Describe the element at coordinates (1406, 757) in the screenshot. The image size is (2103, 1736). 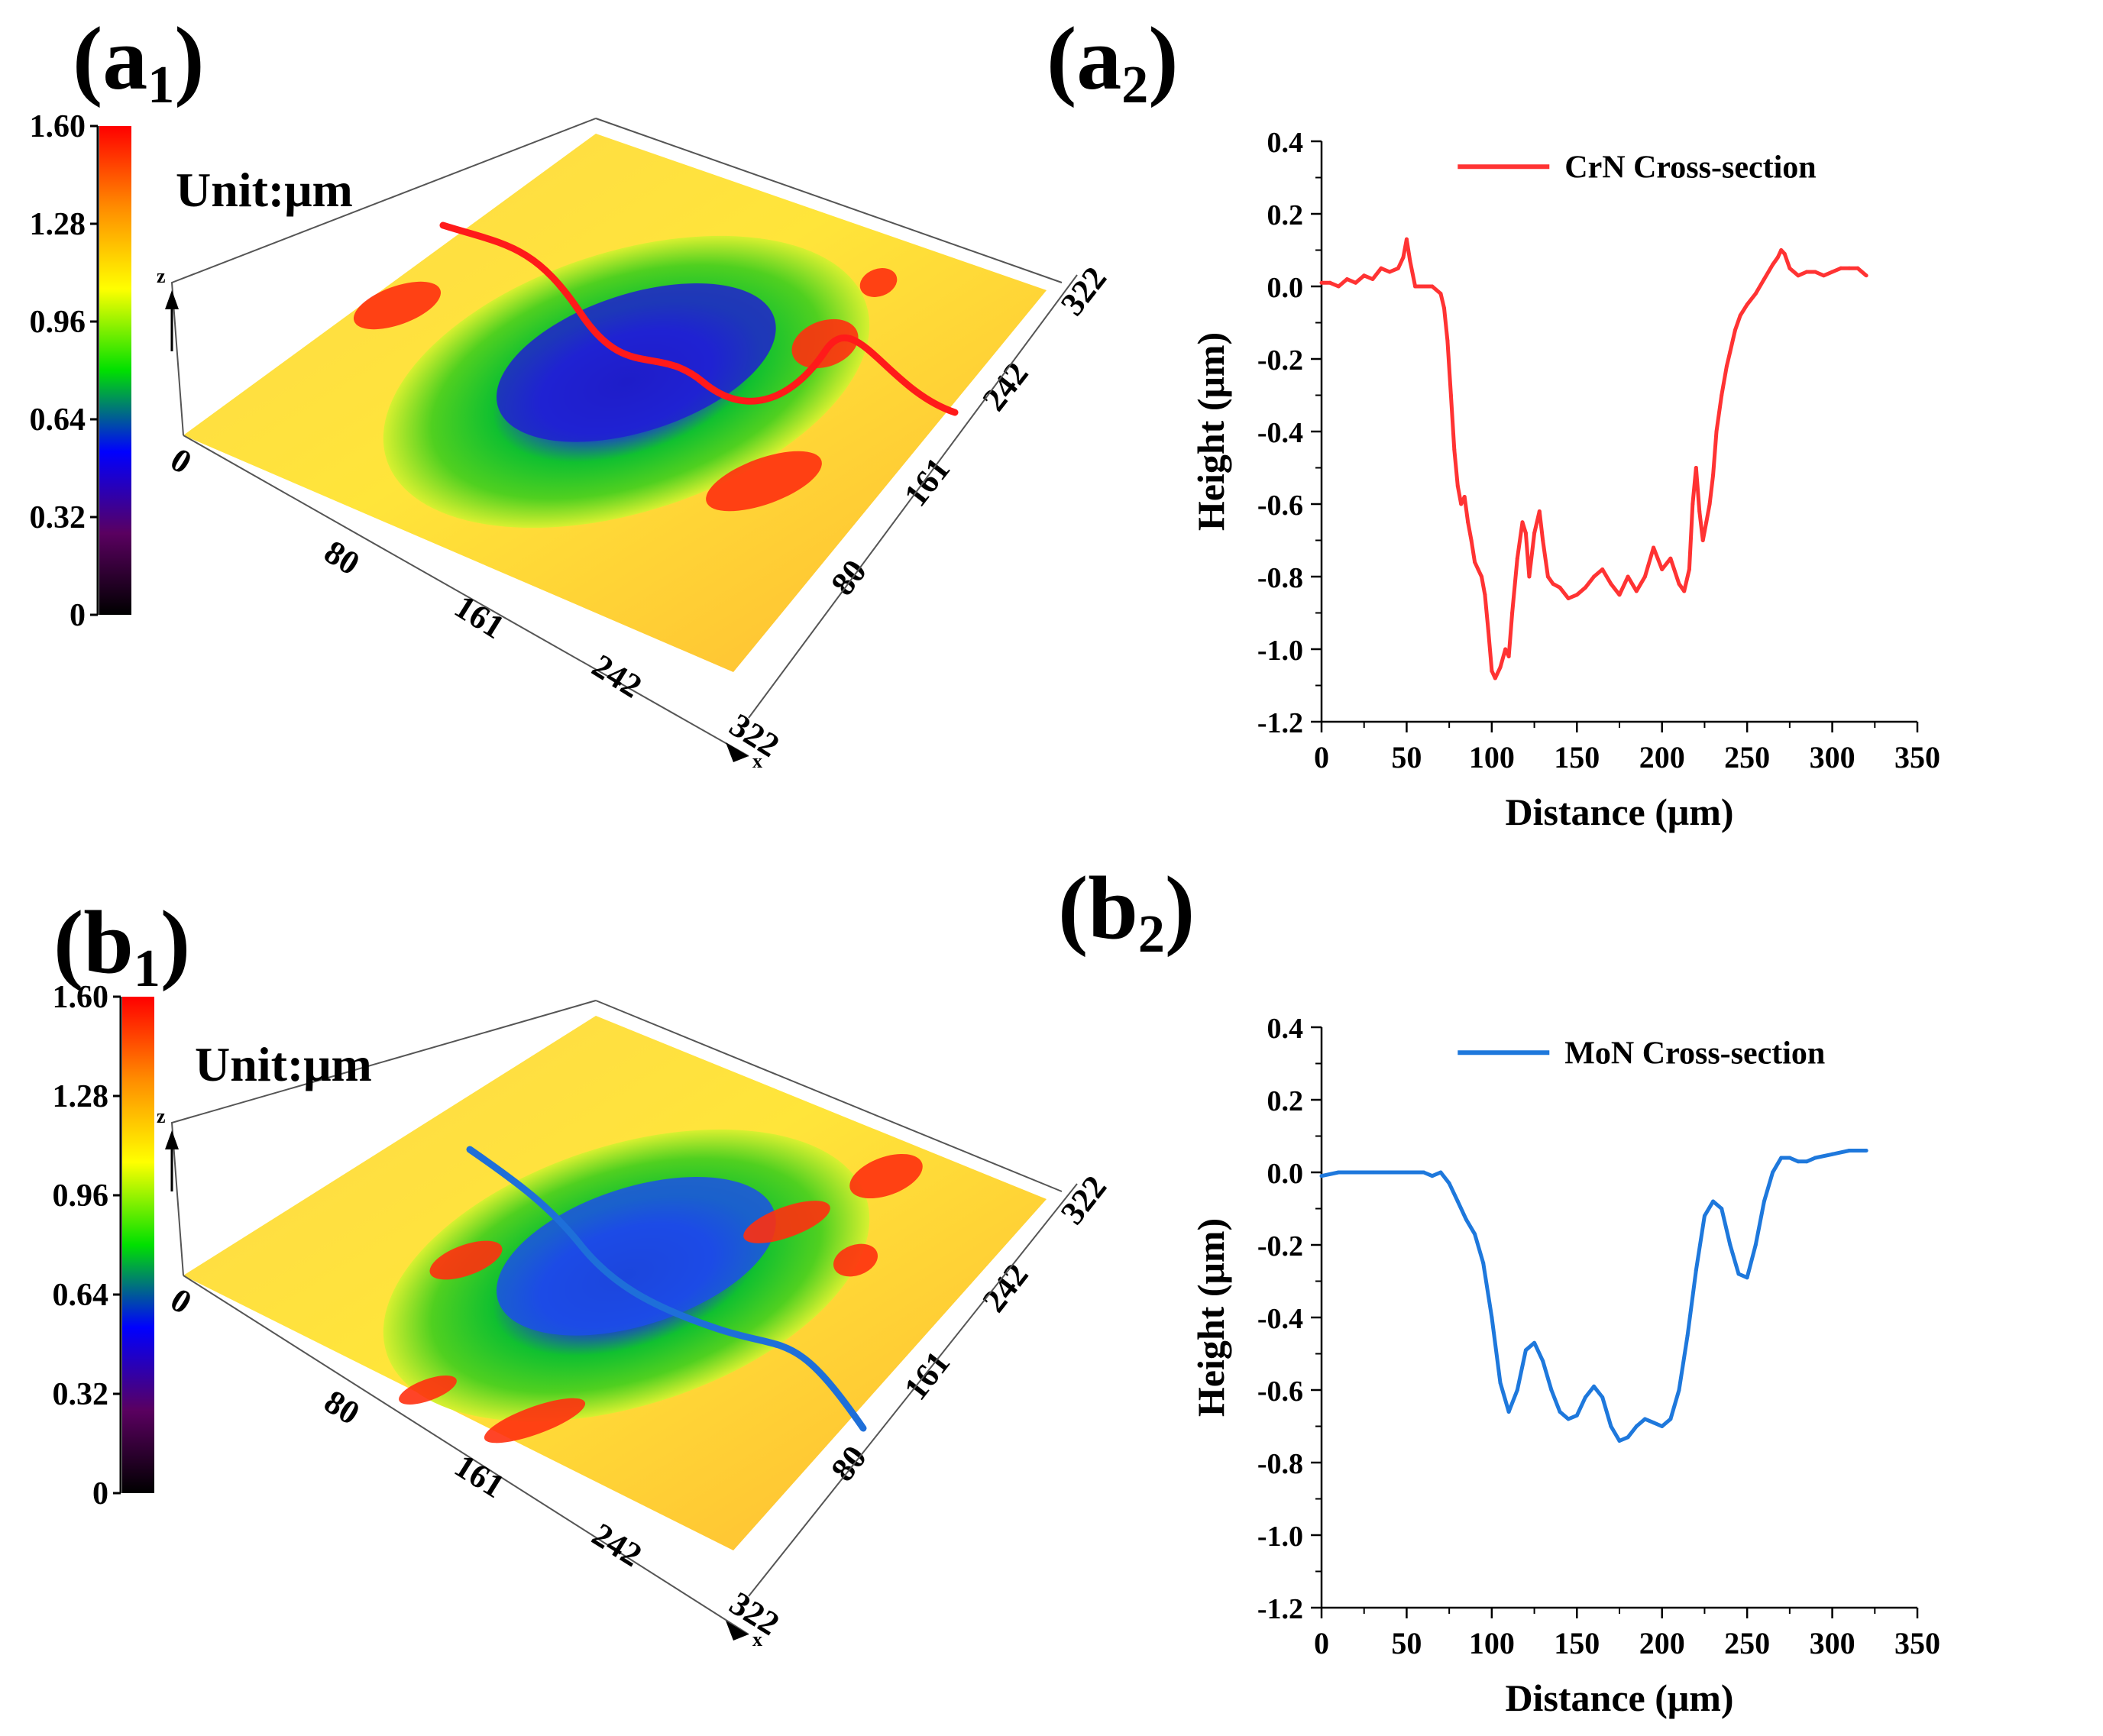
I see `x-tick-label: 50` at that location.